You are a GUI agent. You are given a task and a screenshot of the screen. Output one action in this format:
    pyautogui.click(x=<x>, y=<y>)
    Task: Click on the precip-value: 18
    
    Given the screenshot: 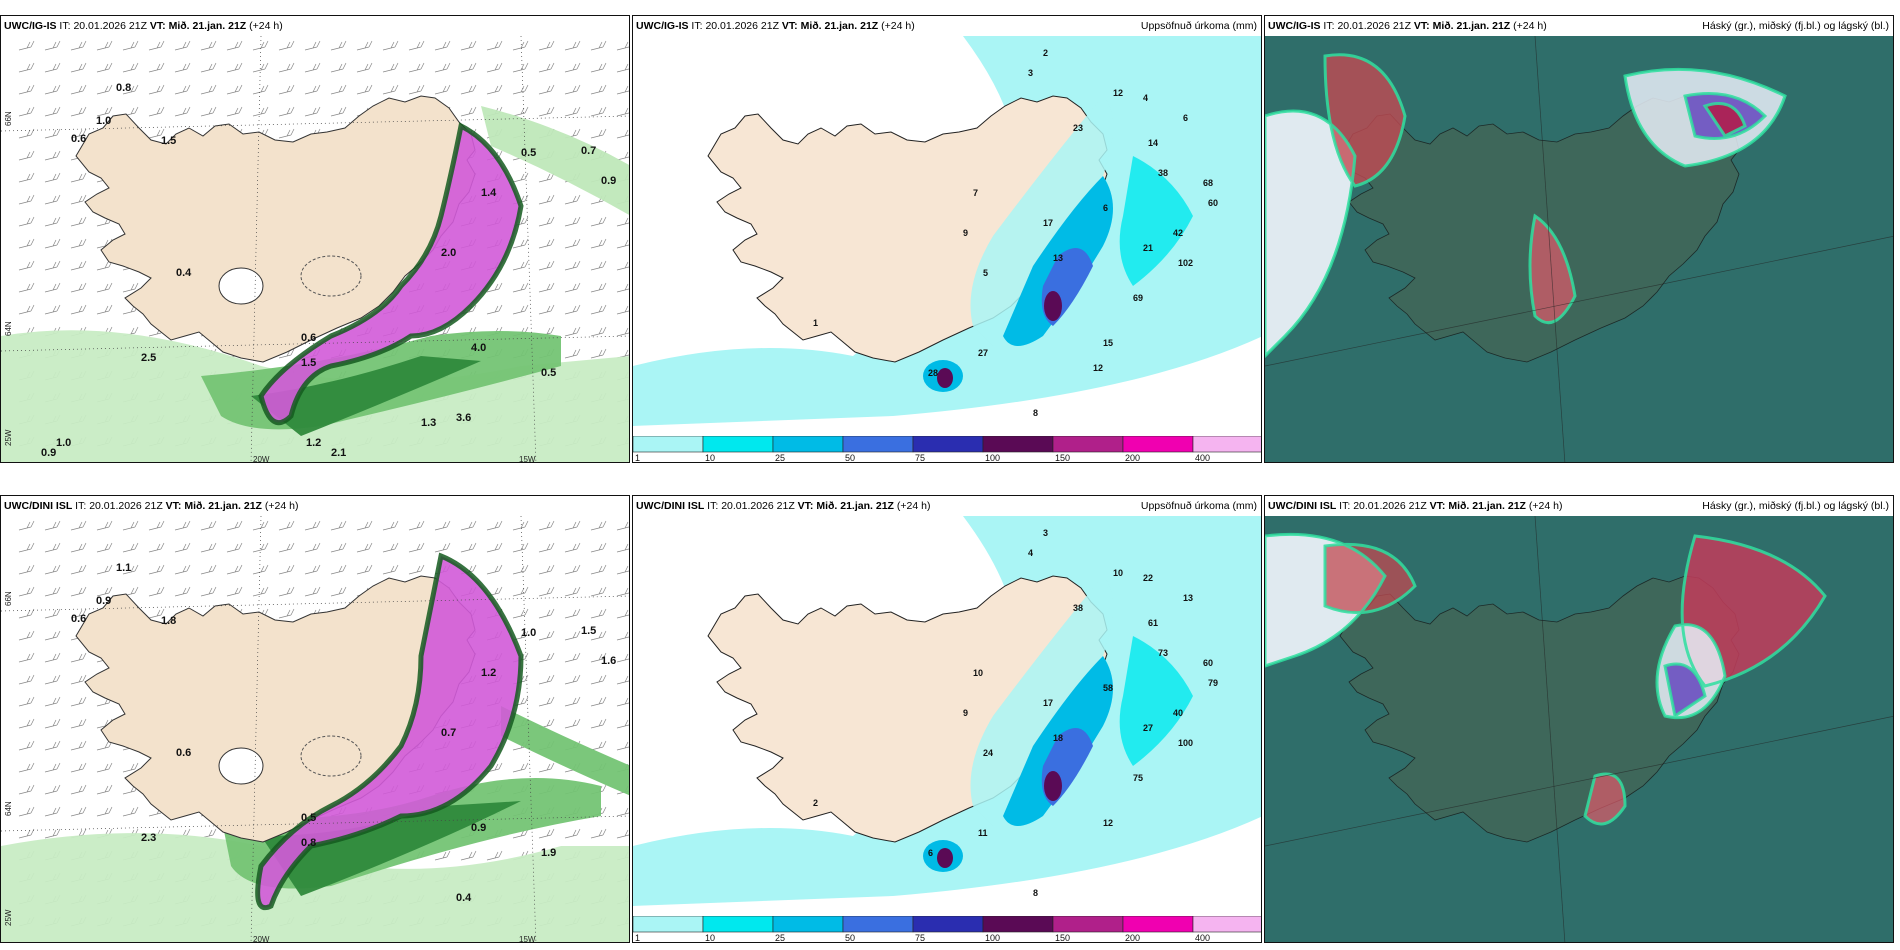 What is the action you would take?
    pyautogui.click(x=1058, y=738)
    